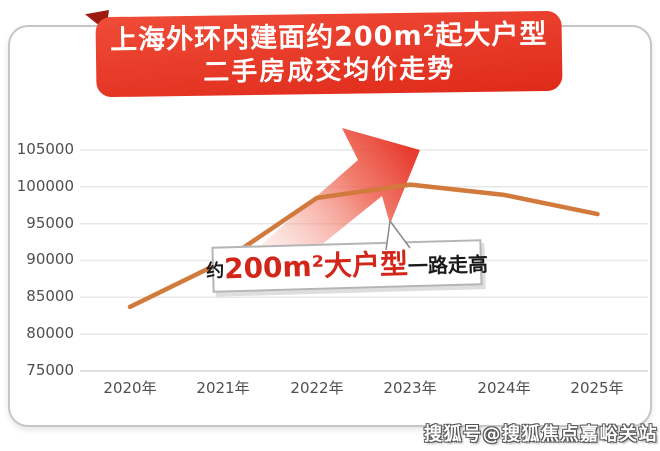 The height and width of the screenshot is (451, 660). Describe the element at coordinates (50, 333) in the screenshot. I see `y-axis-label: 80000` at that location.